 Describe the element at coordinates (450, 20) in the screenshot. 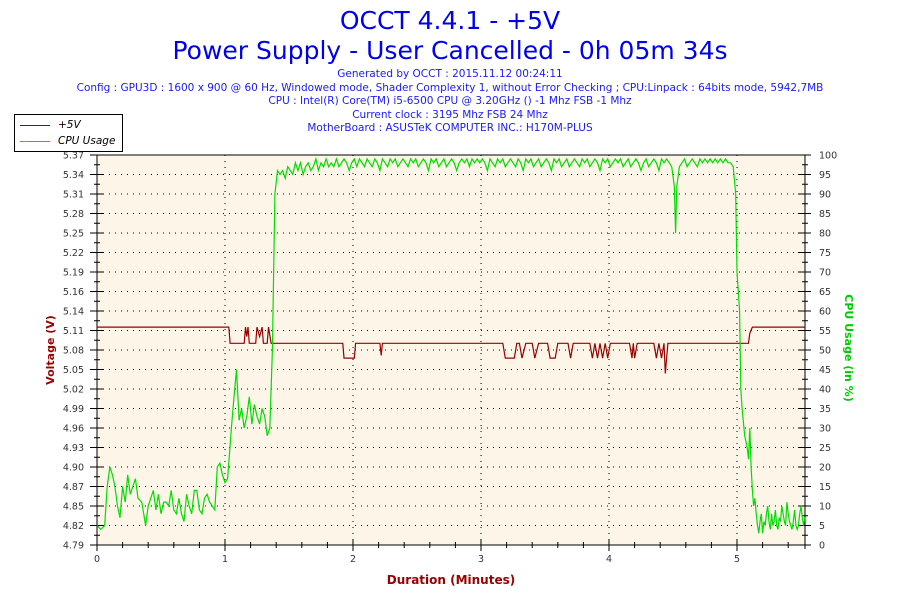

I see `chart-title: OCCT 4.4.1 - +5V` at that location.